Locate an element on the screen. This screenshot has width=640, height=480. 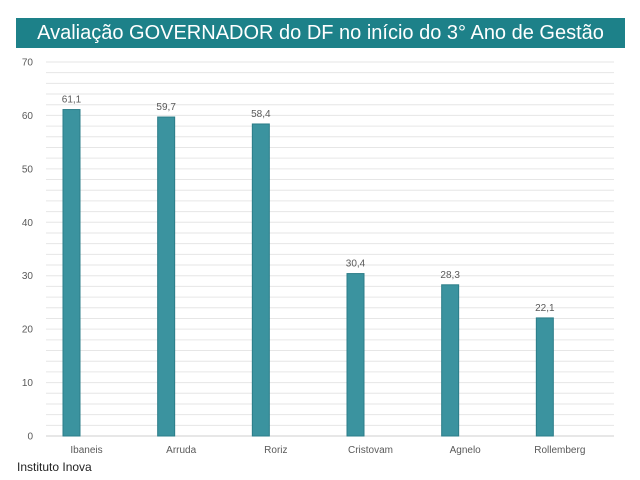
x-category-label: Ibaneis is located at coordinates (86, 450).